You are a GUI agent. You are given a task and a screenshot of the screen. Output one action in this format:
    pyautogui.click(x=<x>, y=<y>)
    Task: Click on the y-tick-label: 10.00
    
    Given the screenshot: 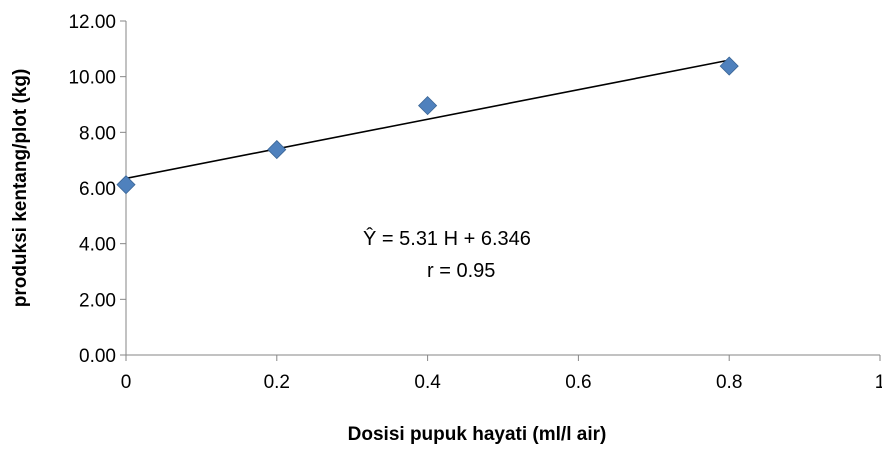 What is the action you would take?
    pyautogui.click(x=92, y=78)
    